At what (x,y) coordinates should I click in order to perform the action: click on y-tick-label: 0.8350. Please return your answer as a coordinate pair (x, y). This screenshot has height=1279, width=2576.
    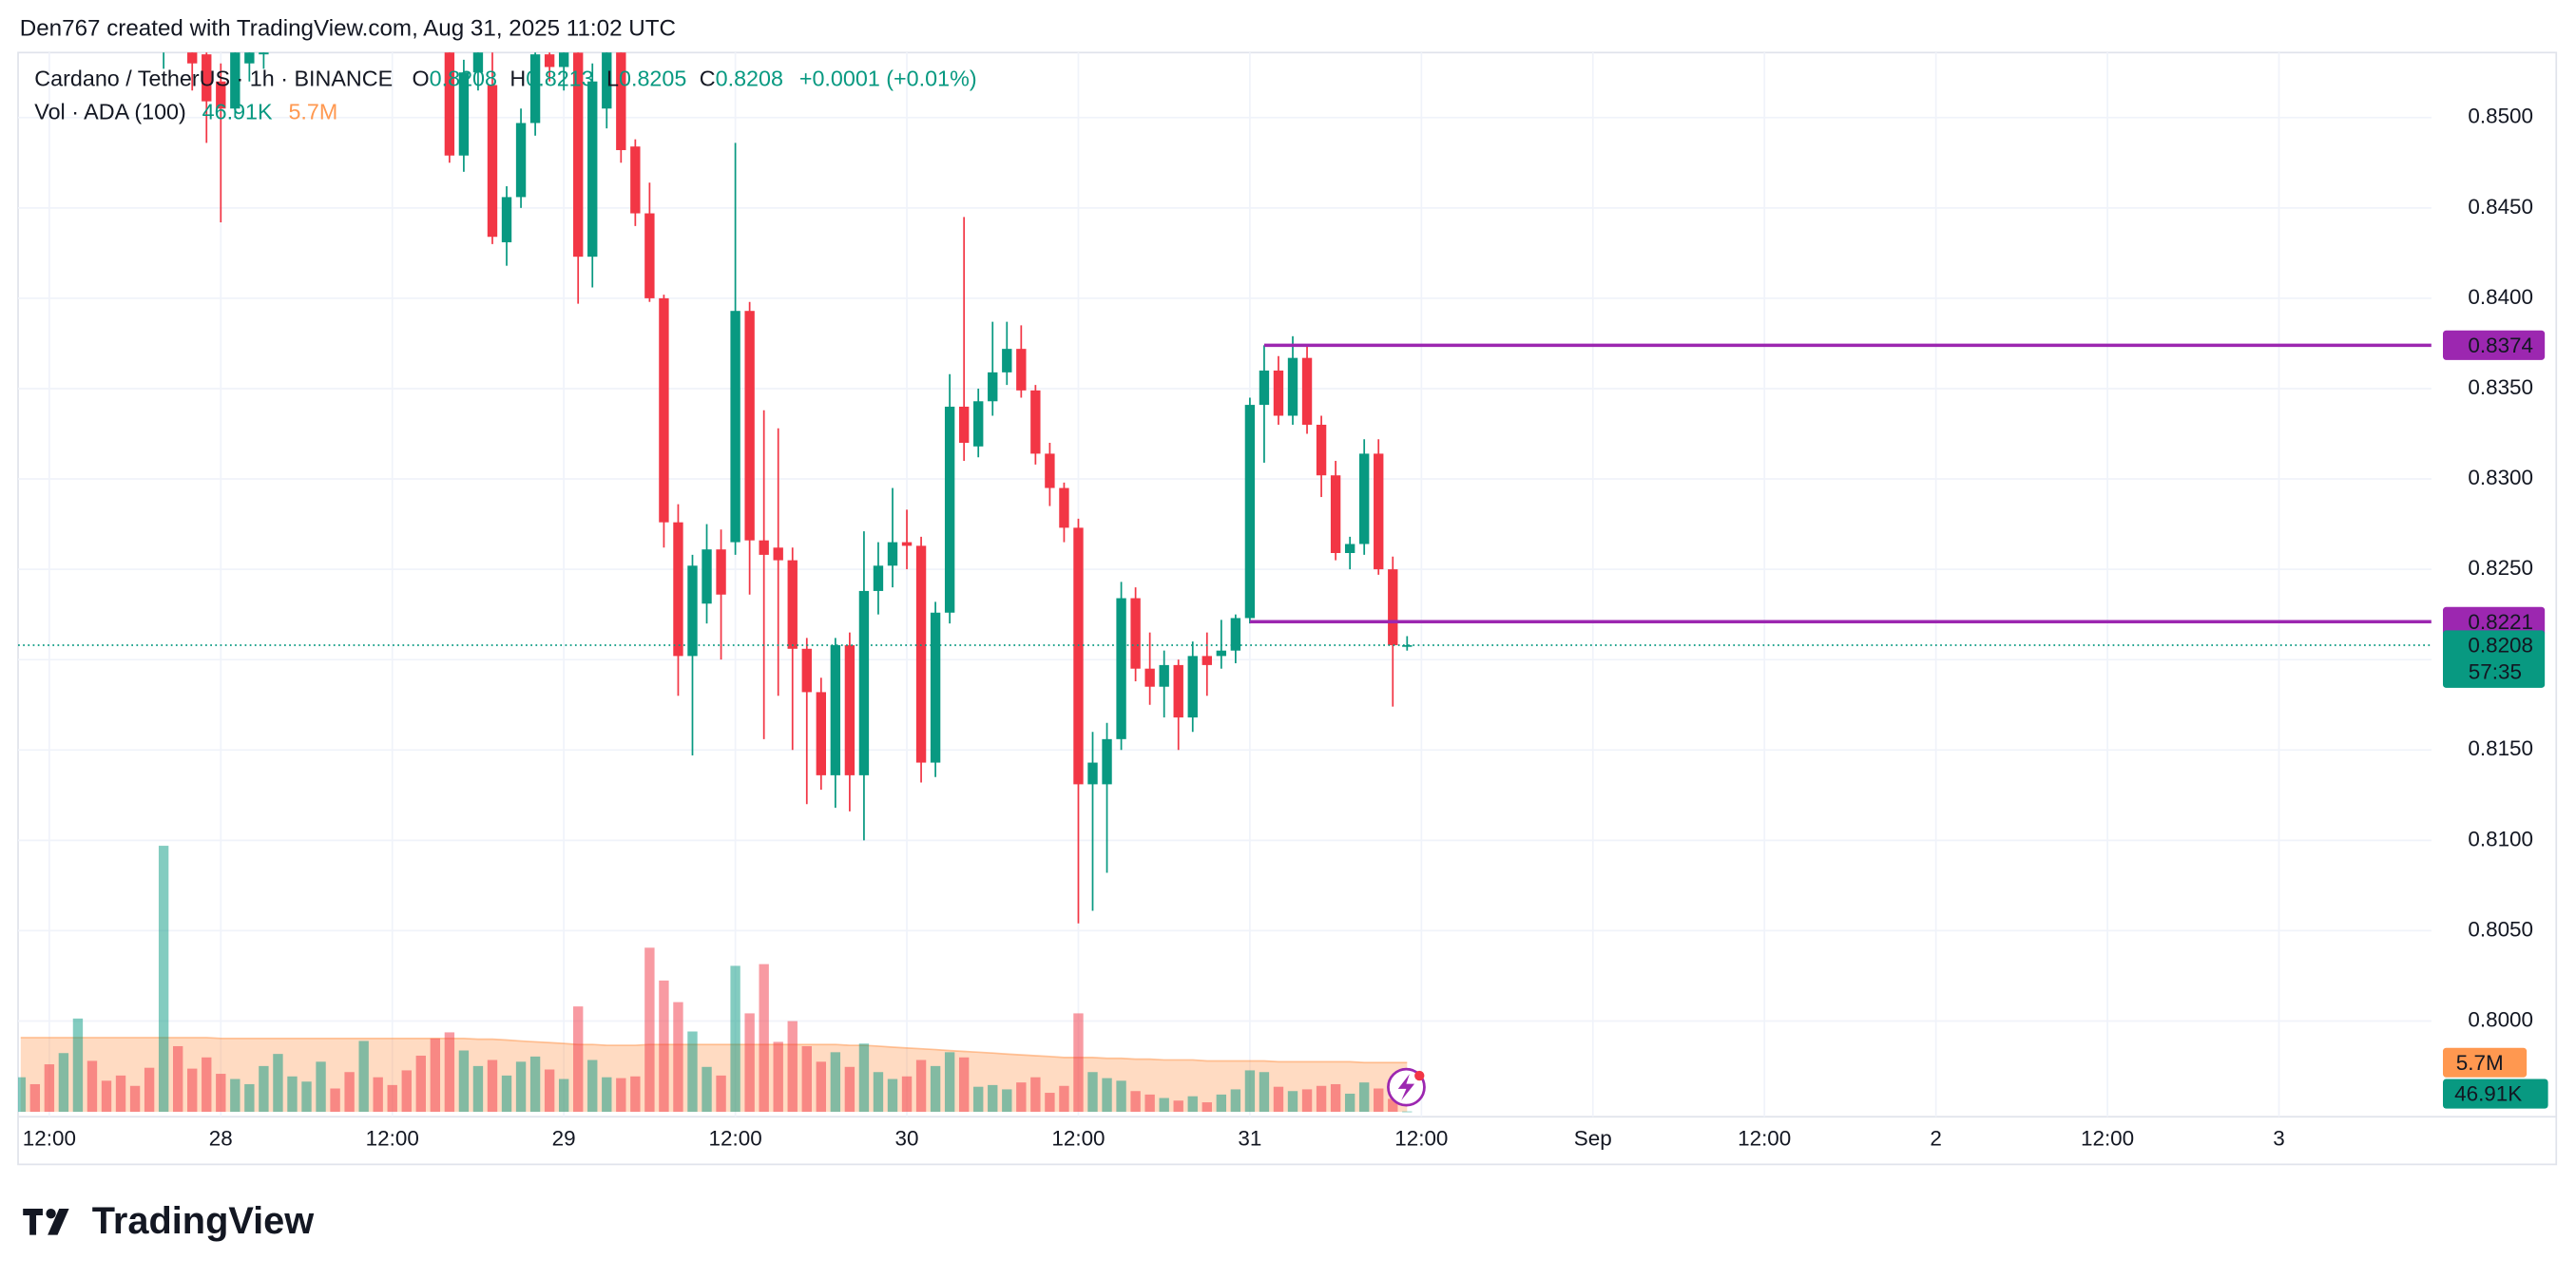
    Looking at the image, I should click on (2500, 387).